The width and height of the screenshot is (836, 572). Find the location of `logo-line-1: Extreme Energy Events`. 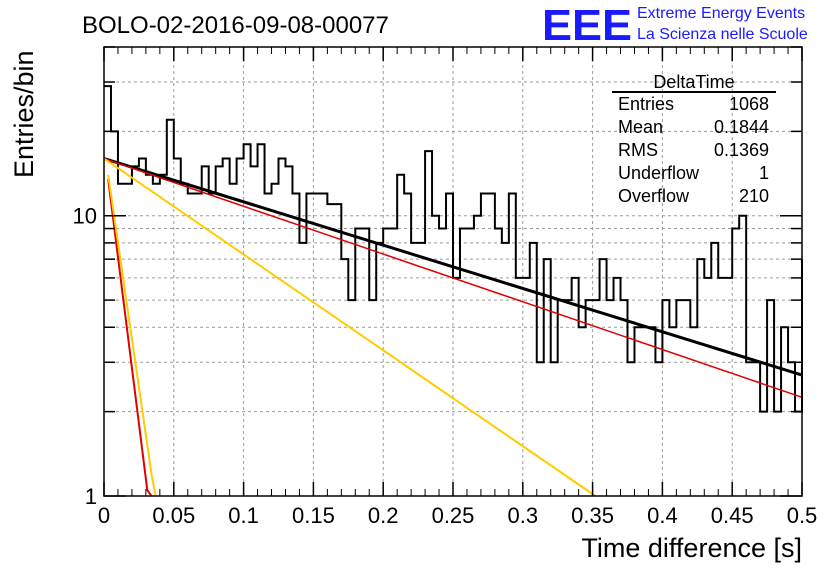

logo-line-1: Extreme Energy Events is located at coordinates (721, 13).